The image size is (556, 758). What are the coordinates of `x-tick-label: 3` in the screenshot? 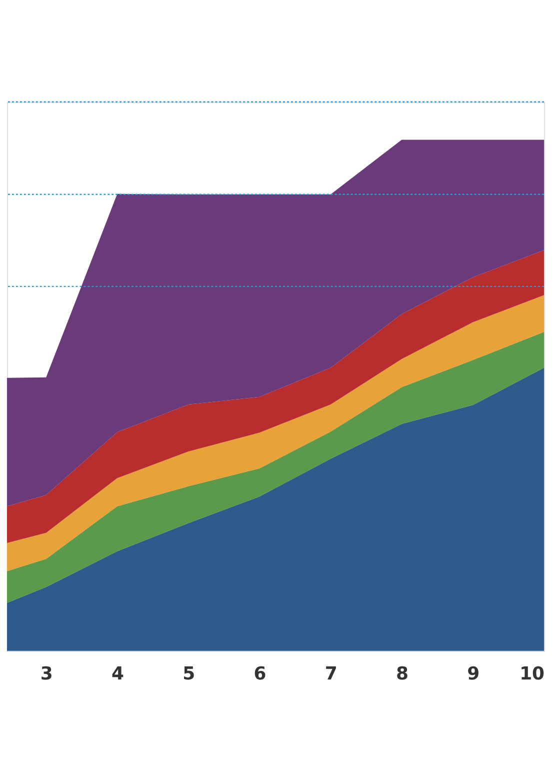 It's located at (46, 673).